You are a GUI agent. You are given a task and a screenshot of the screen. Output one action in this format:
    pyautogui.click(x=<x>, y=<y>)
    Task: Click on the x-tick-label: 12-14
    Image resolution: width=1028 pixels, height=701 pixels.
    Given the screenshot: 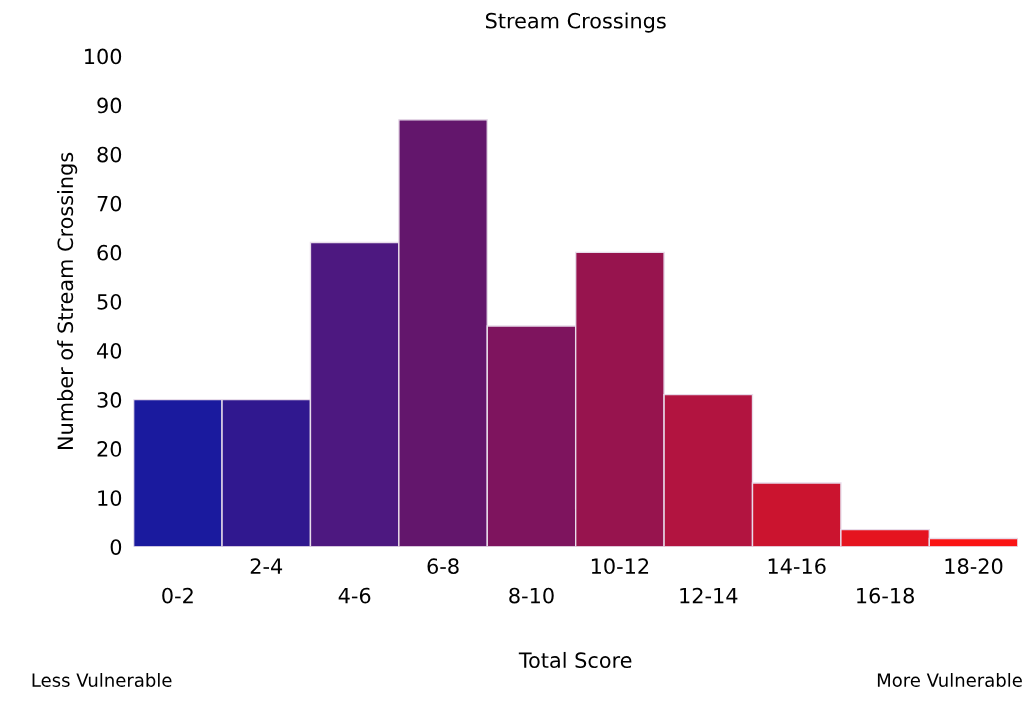 What is the action you would take?
    pyautogui.click(x=709, y=595)
    